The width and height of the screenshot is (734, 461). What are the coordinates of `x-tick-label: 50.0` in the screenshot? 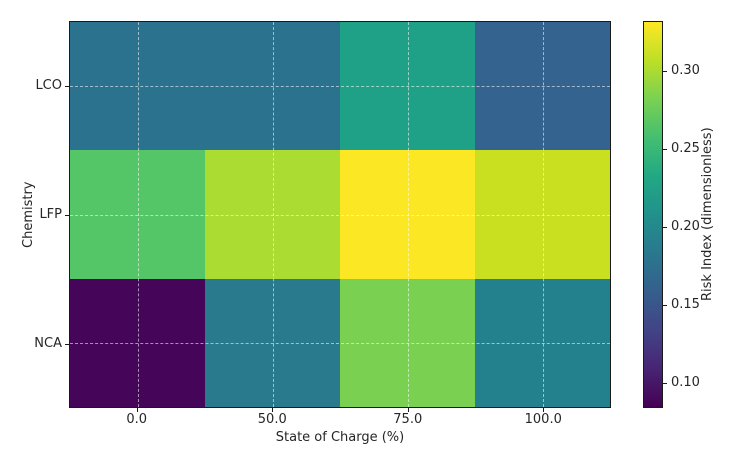 It's located at (272, 419).